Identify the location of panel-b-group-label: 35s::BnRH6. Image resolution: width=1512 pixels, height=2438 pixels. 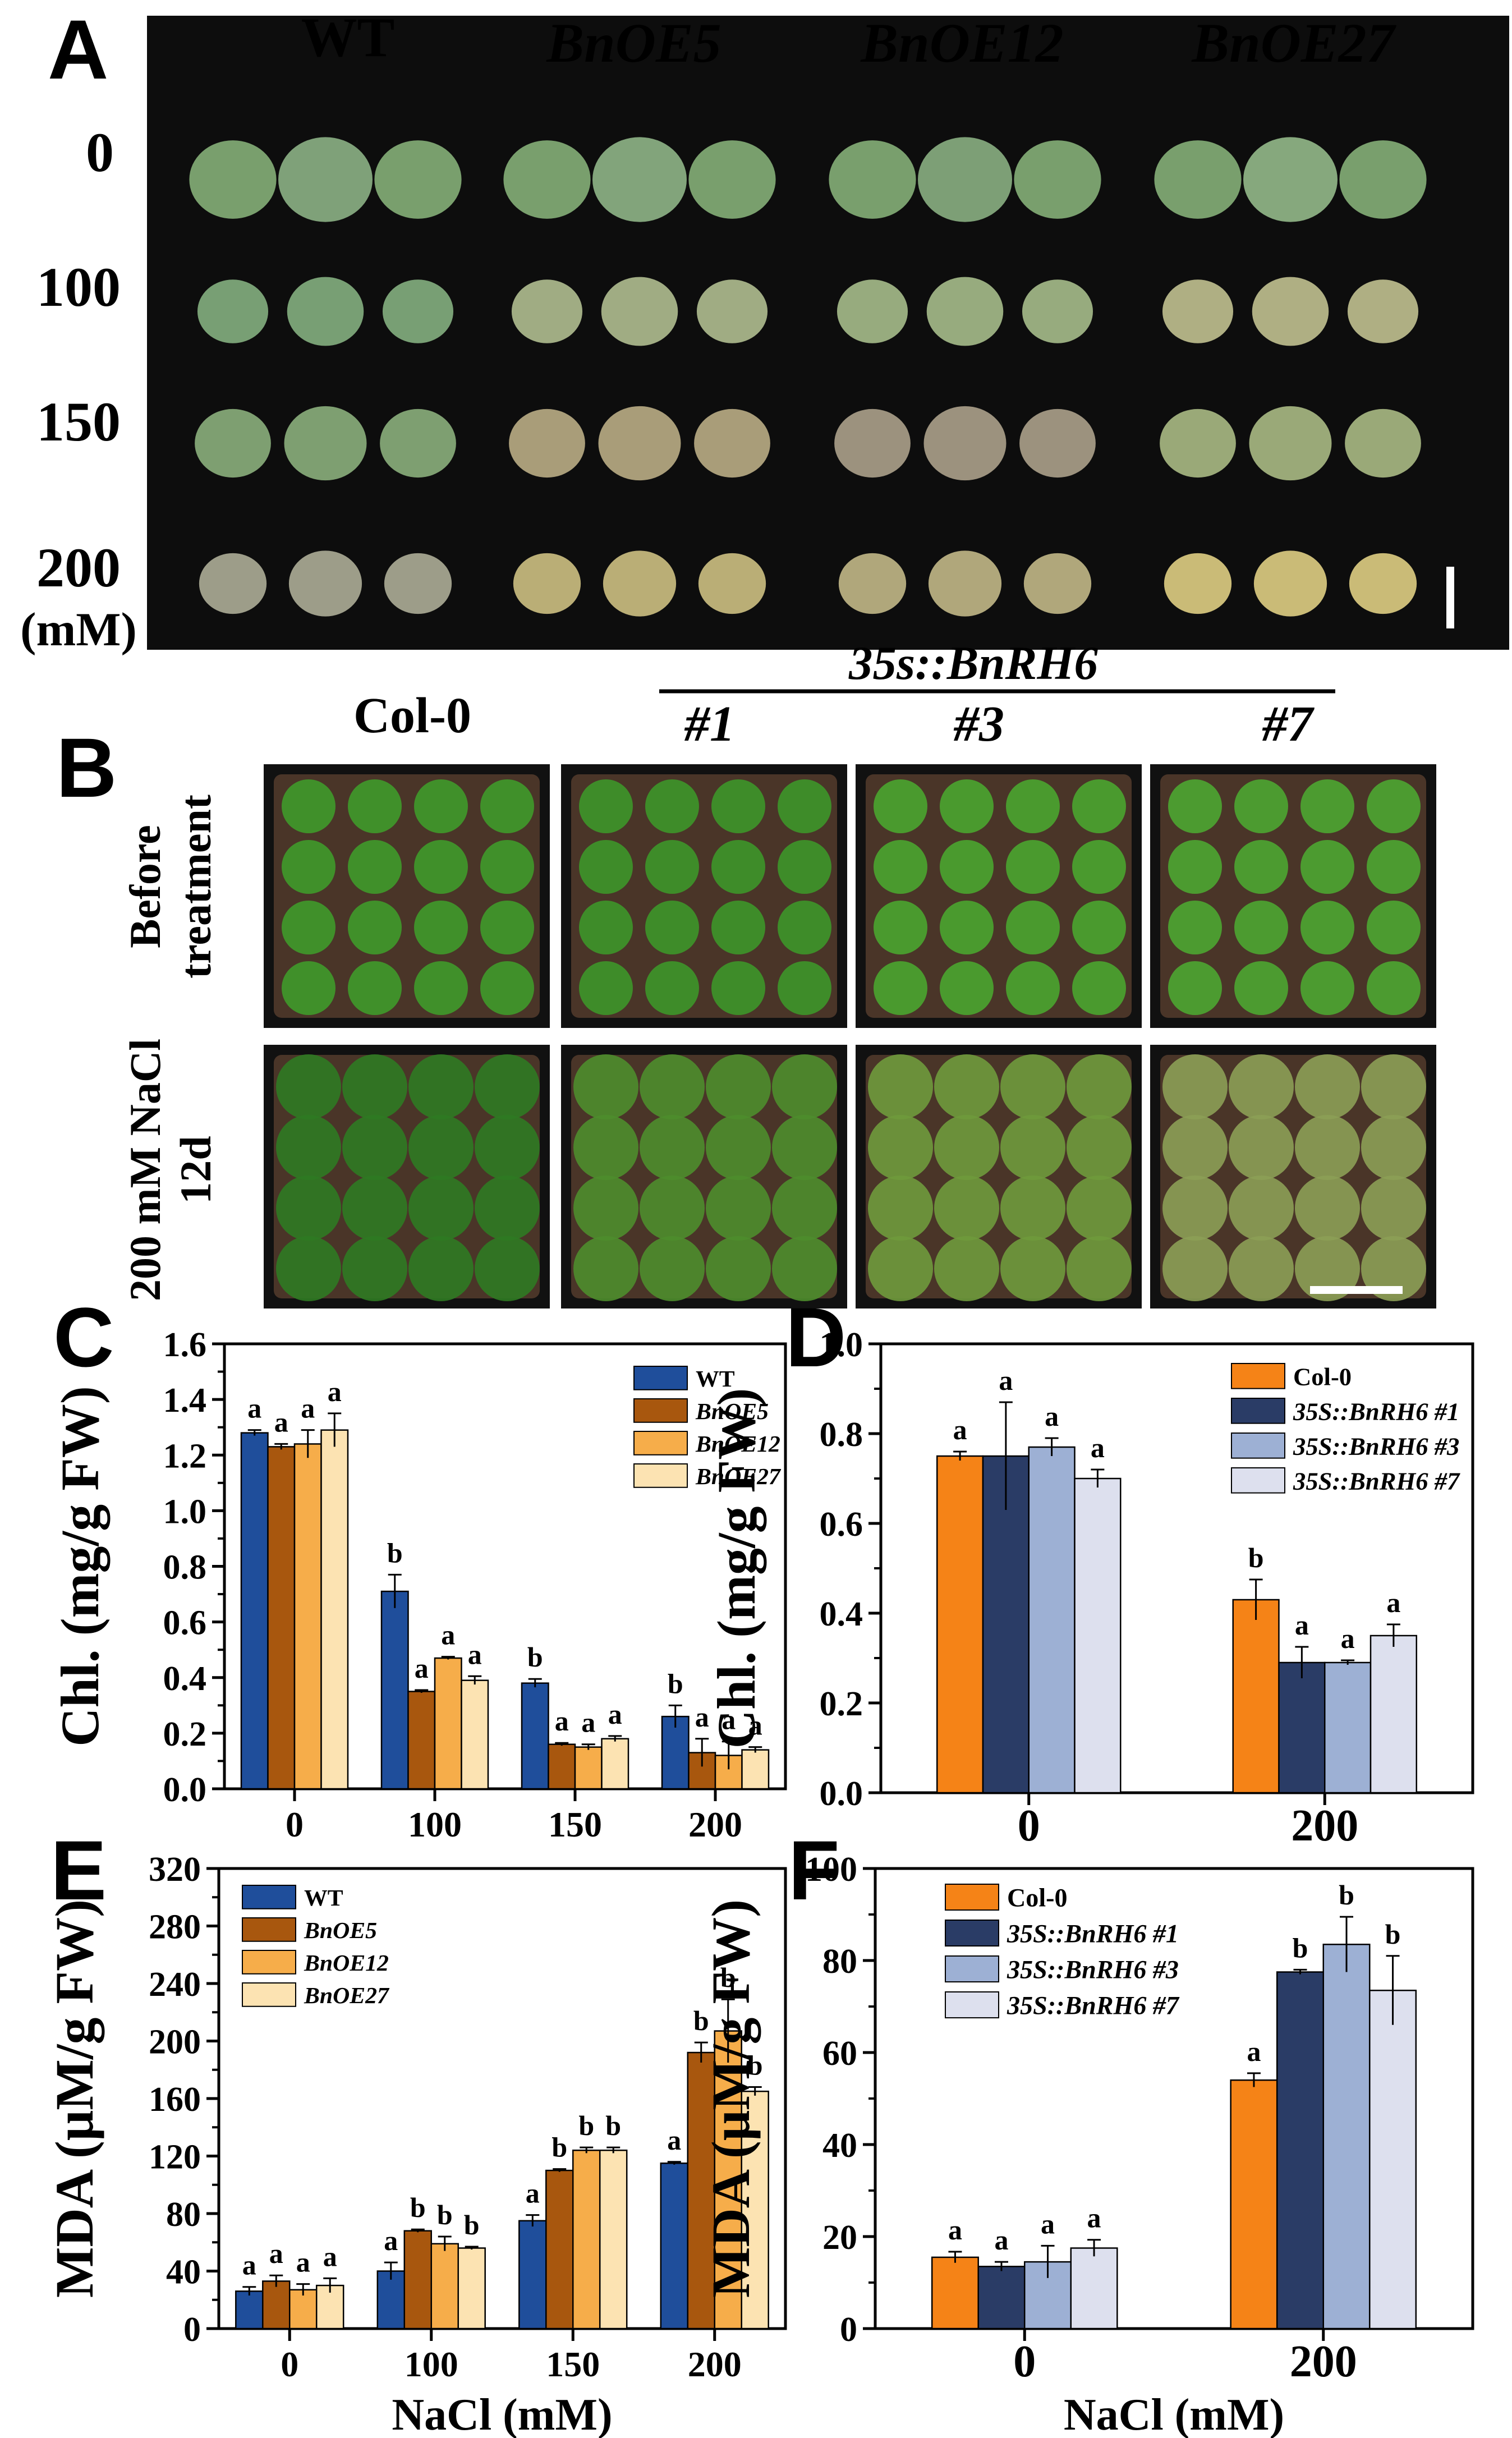
(973, 663).